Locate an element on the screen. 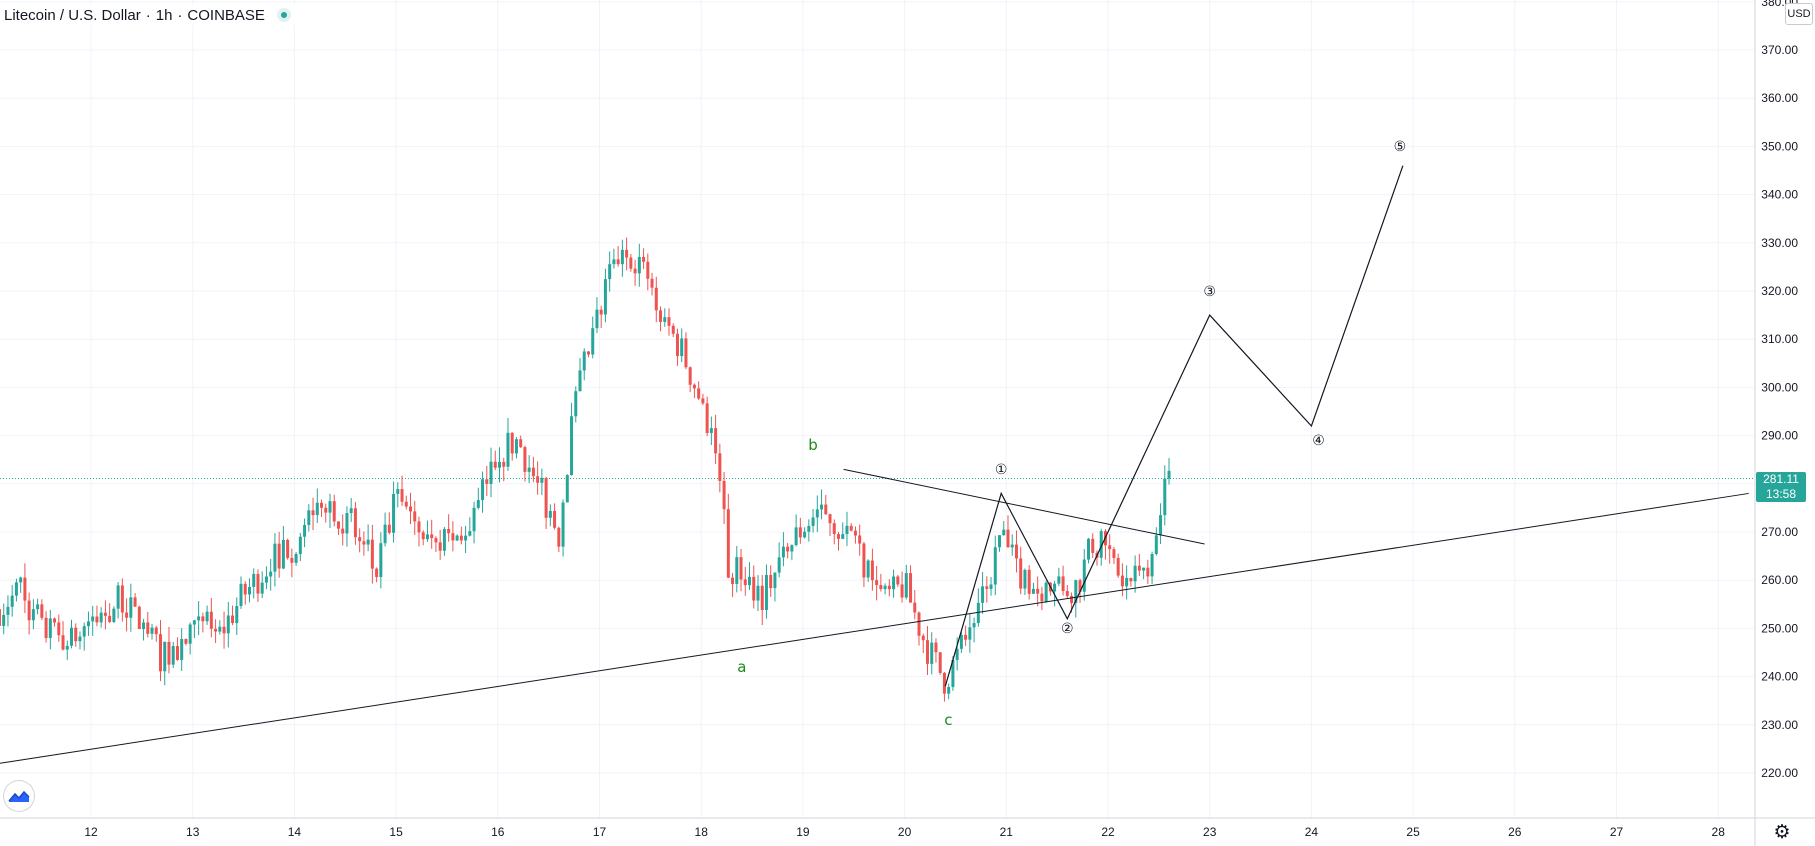 The image size is (1815, 846). currency-badge: USD is located at coordinates (1799, 14).